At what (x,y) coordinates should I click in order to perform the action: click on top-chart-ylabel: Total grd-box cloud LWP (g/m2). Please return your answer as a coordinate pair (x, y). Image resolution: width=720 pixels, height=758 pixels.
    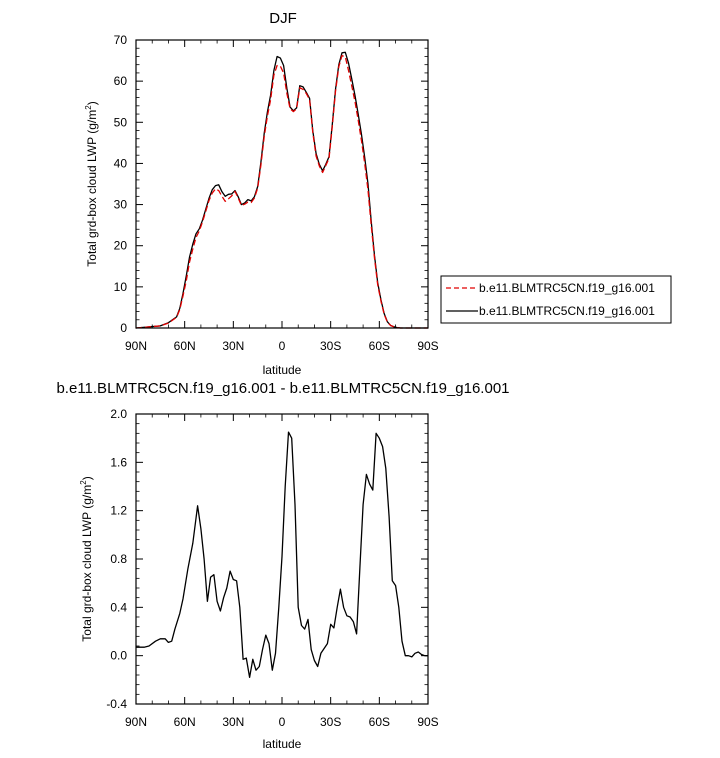
    Looking at the image, I should click on (91, 183).